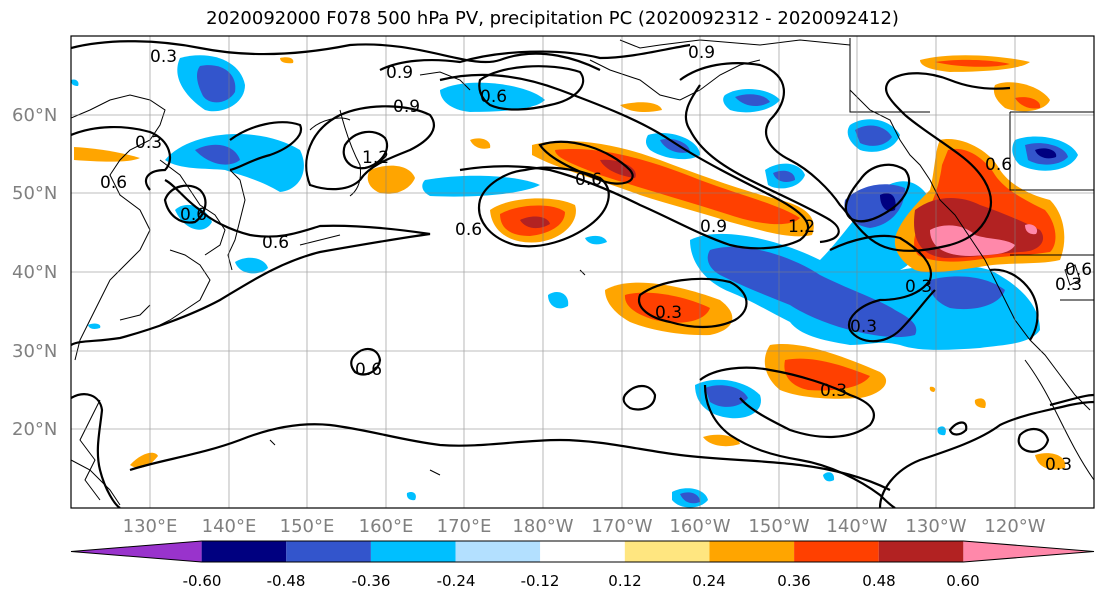  Describe the element at coordinates (386, 526) in the screenshot. I see `lon-tick-label: 160°E` at that location.